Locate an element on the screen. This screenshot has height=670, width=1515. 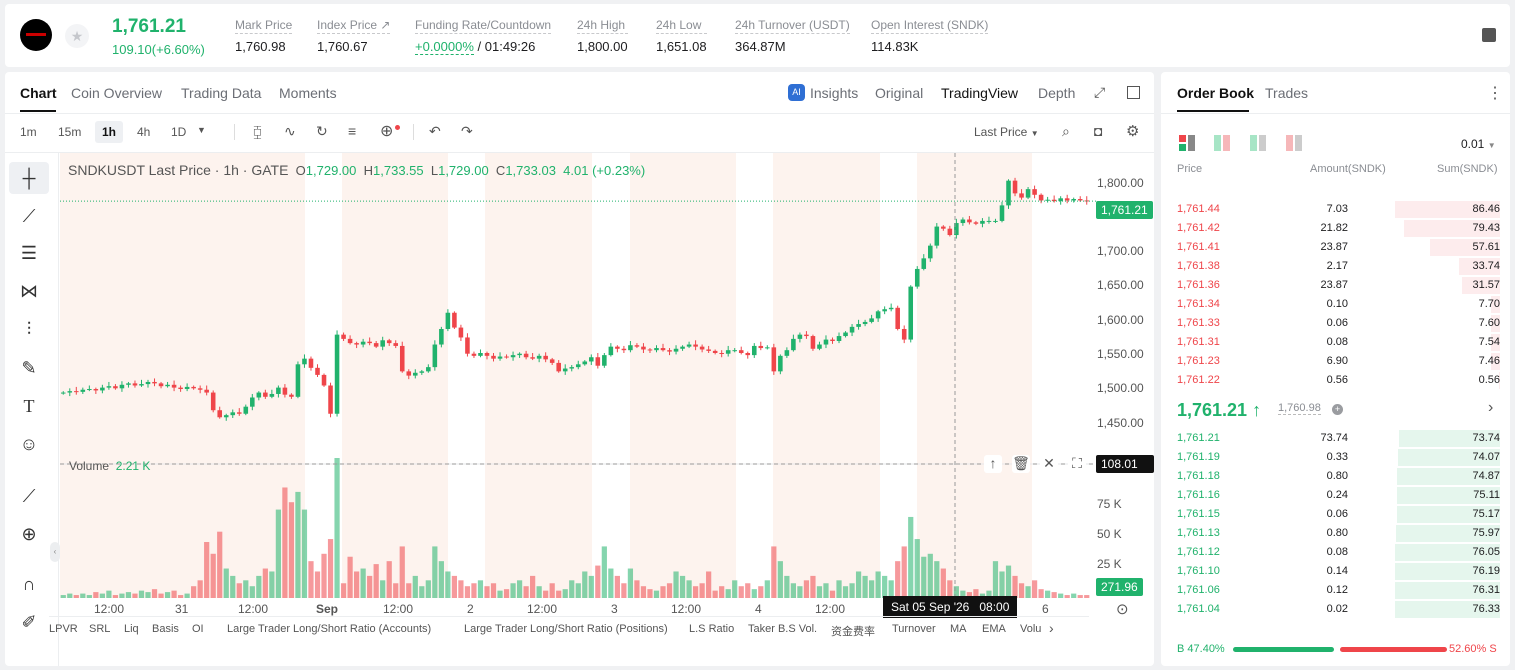
interval-15m: 15m is located at coordinates (70, 132).